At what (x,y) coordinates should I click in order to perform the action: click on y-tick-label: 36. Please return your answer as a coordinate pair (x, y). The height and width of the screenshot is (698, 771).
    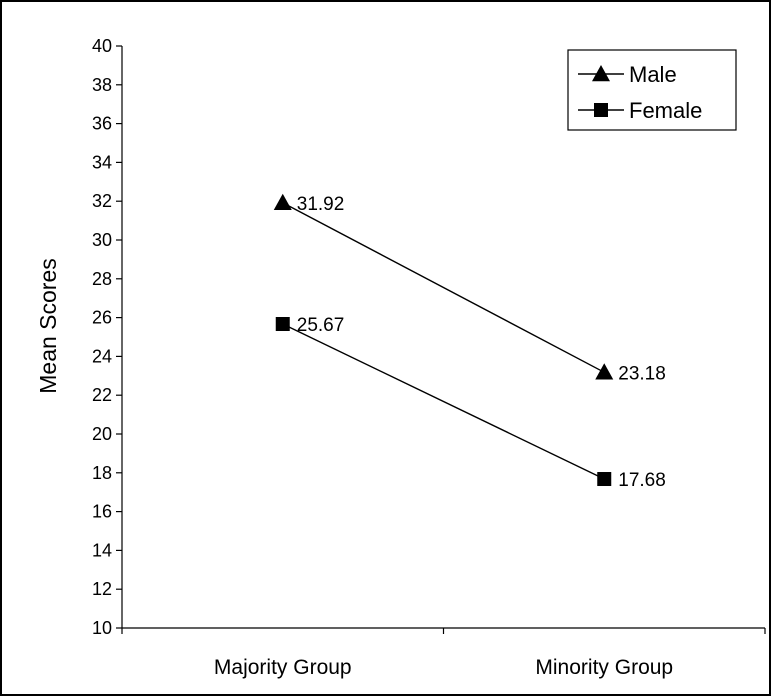
    Looking at the image, I should click on (102, 124).